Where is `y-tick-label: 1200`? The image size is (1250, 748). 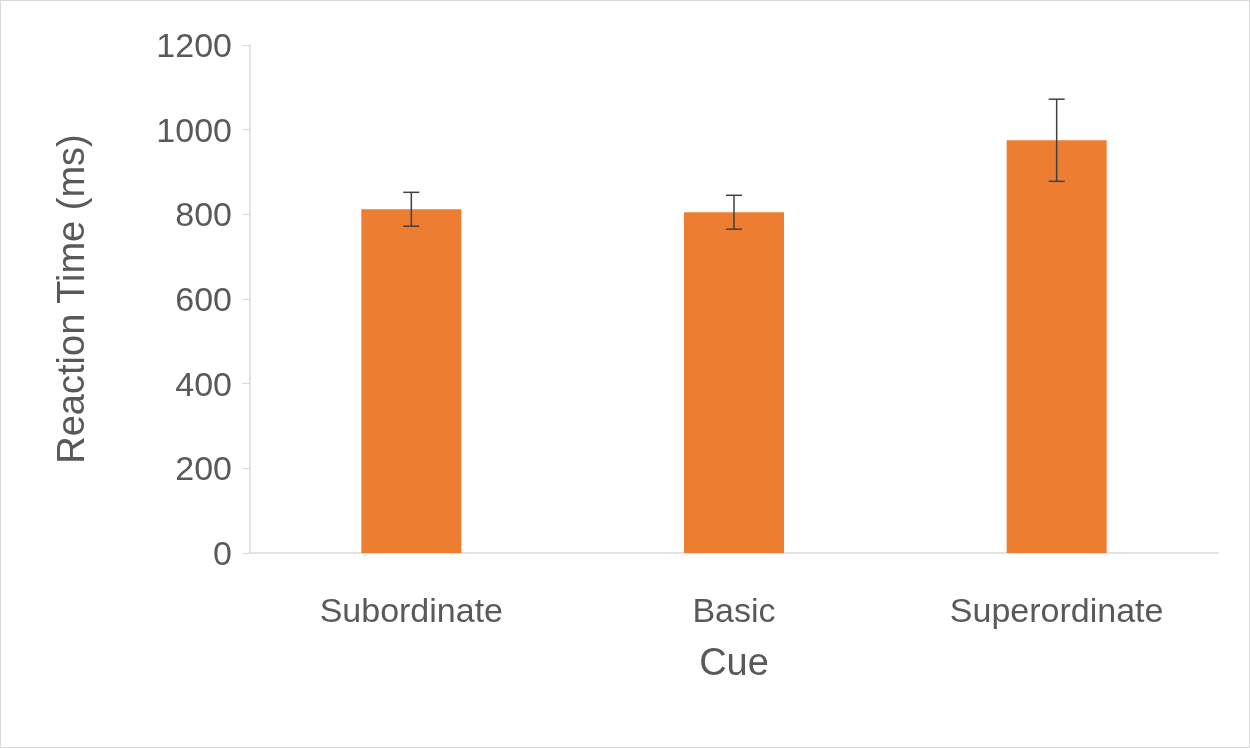
y-tick-label: 1200 is located at coordinates (194, 45).